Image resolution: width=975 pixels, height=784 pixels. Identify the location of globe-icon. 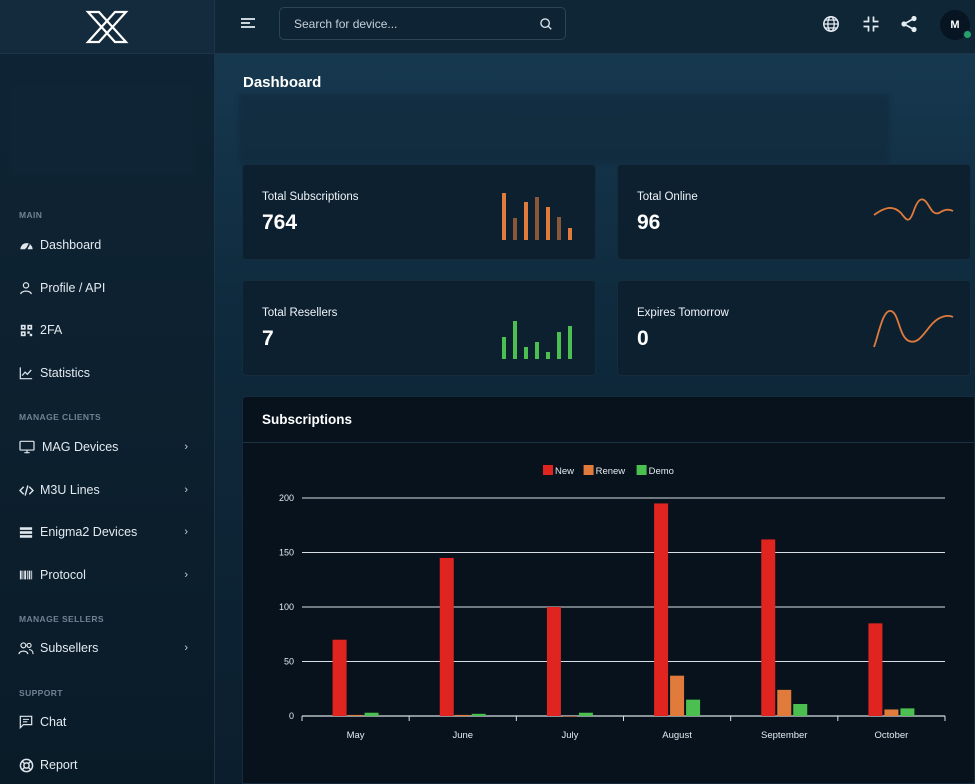
(831, 24).